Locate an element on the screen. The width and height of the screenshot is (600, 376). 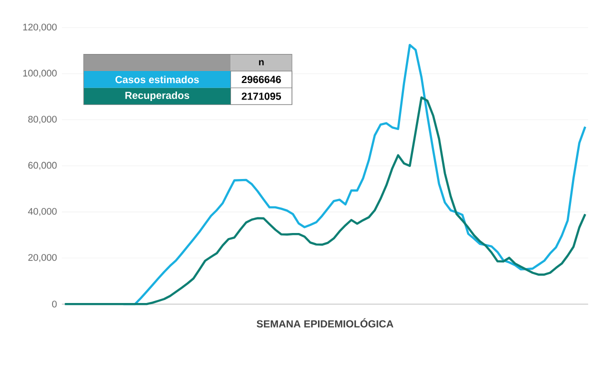
y-tick-label: 0 is located at coordinates (54, 304).